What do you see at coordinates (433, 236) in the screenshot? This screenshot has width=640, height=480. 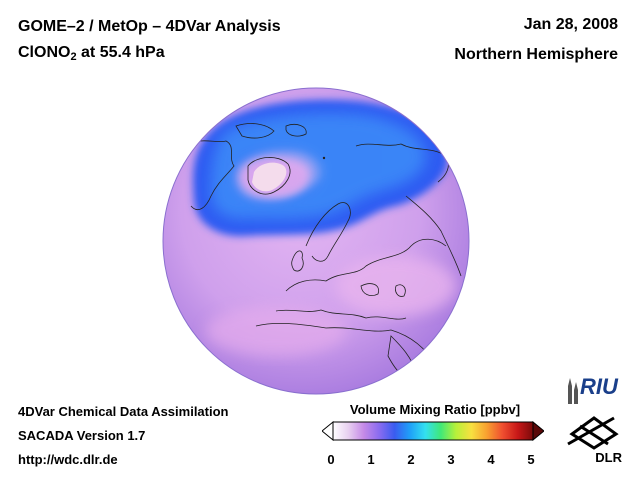 I see `coast-asia` at bounding box center [433, 236].